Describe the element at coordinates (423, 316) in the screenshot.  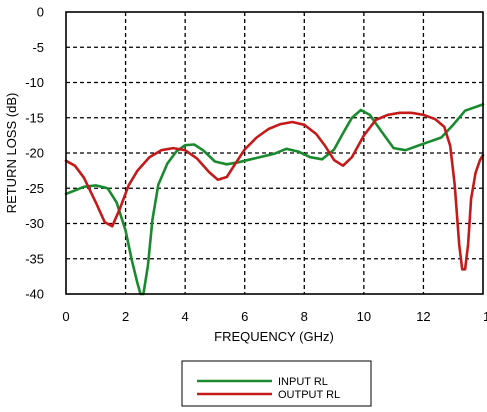
I see `x-tick-label: 12` at that location.